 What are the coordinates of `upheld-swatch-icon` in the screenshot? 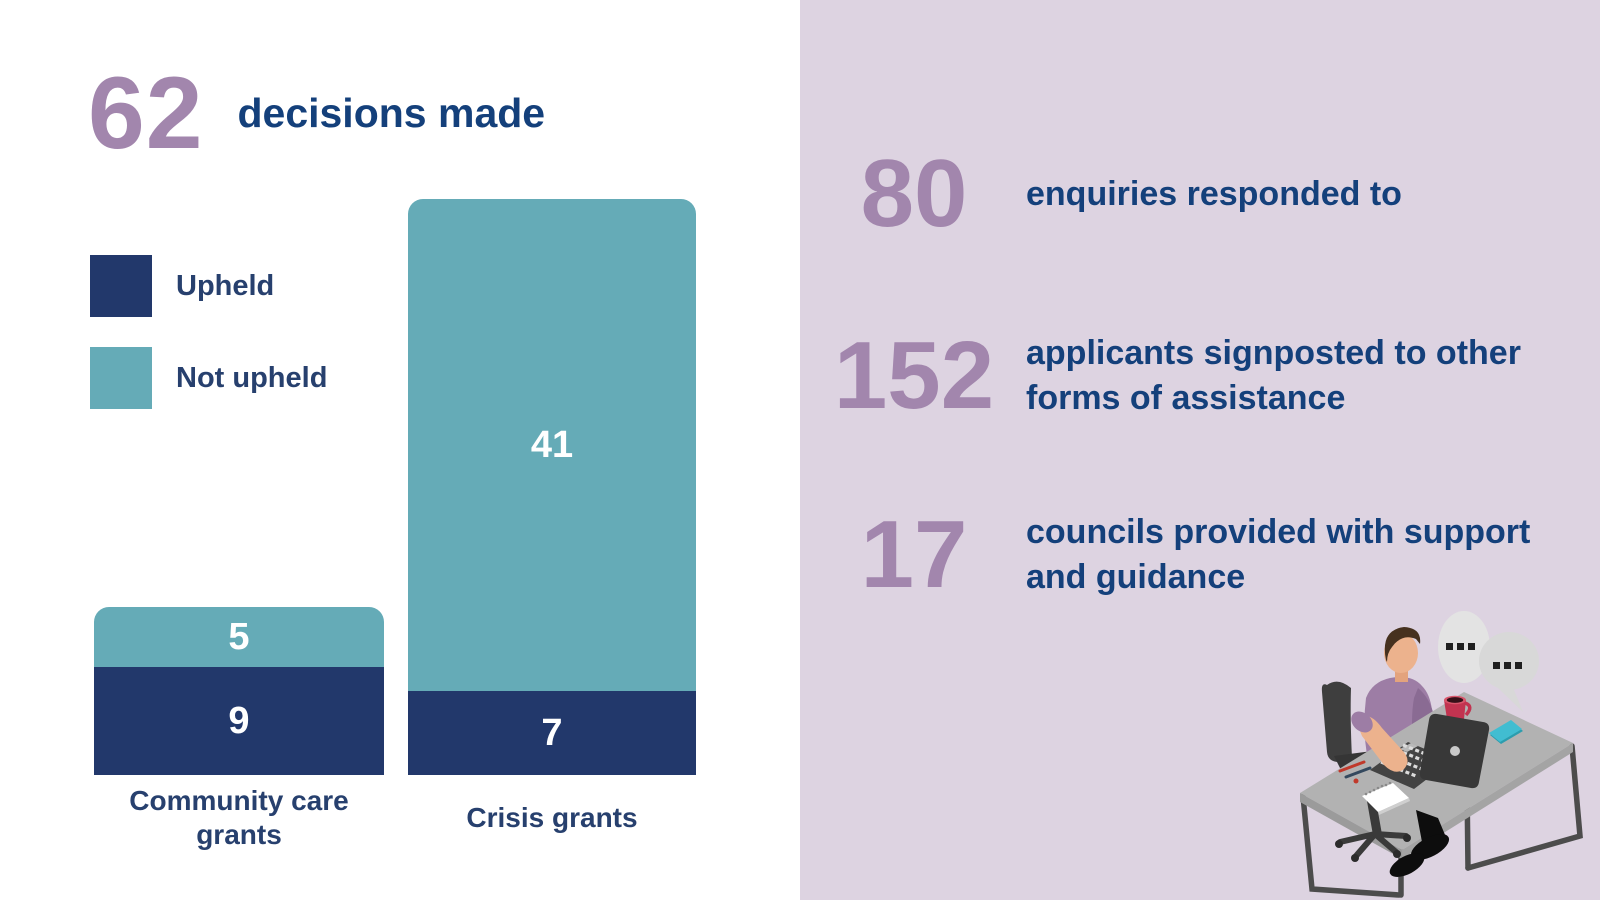 It's located at (121, 286).